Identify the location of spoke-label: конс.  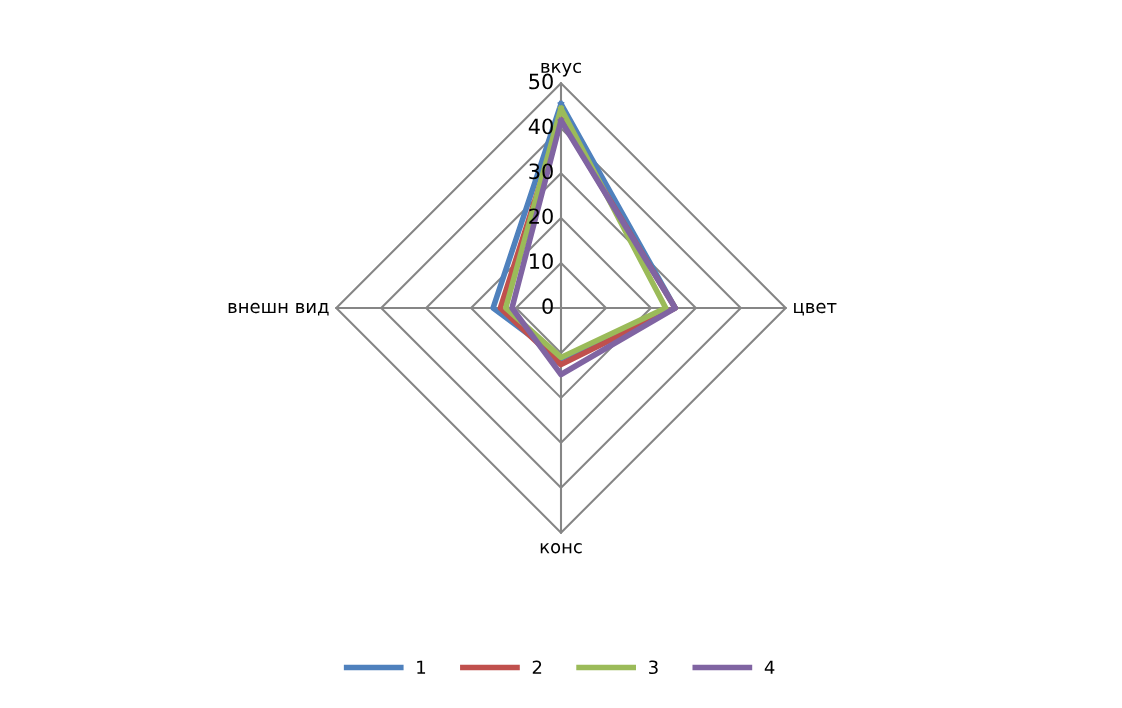
(561, 548).